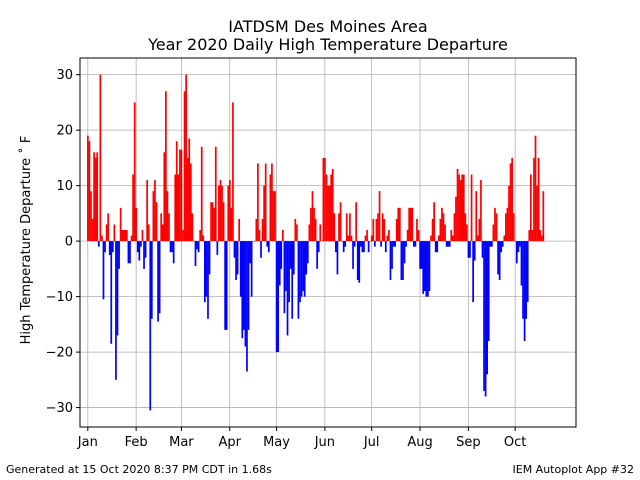 The width and height of the screenshot is (640, 480). What do you see at coordinates (301, 438) in the screenshot?
I see `x-axis-ticks: Jan Feb Mar Apr May Jun Jul Aug Sep Oct` at bounding box center [301, 438].